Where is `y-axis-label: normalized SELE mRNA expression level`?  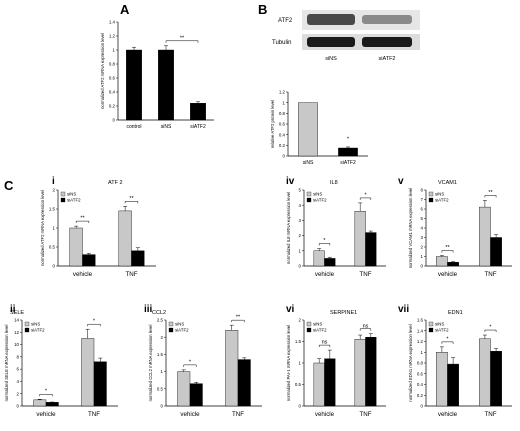 y-axis-label: normalized SELE mRNA expression level is located at coordinates (6, 363).